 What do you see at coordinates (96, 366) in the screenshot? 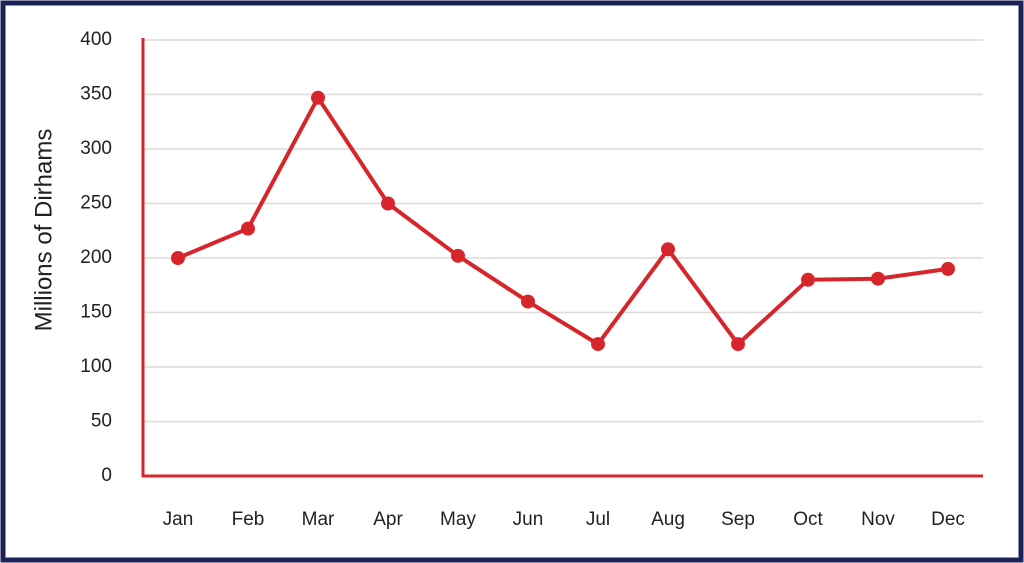
I see `y-tick-label: 100` at bounding box center [96, 366].